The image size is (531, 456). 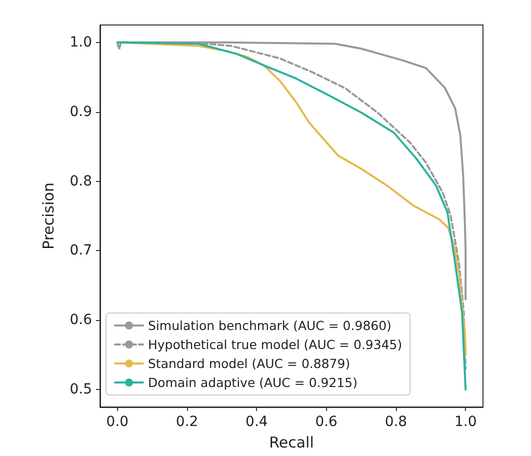 I want to click on y-axis-title: Precision, so click(x=49, y=216).